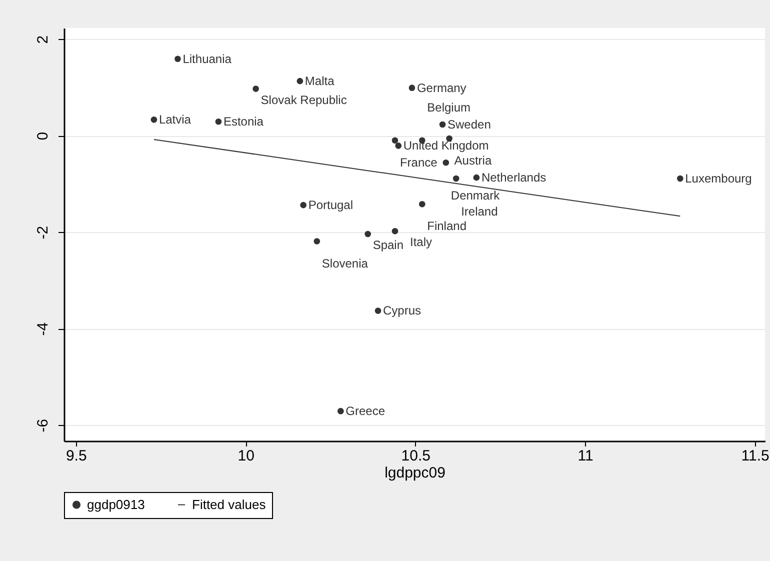 This screenshot has width=770, height=561. I want to click on y-tick-label: -4, so click(43, 329).